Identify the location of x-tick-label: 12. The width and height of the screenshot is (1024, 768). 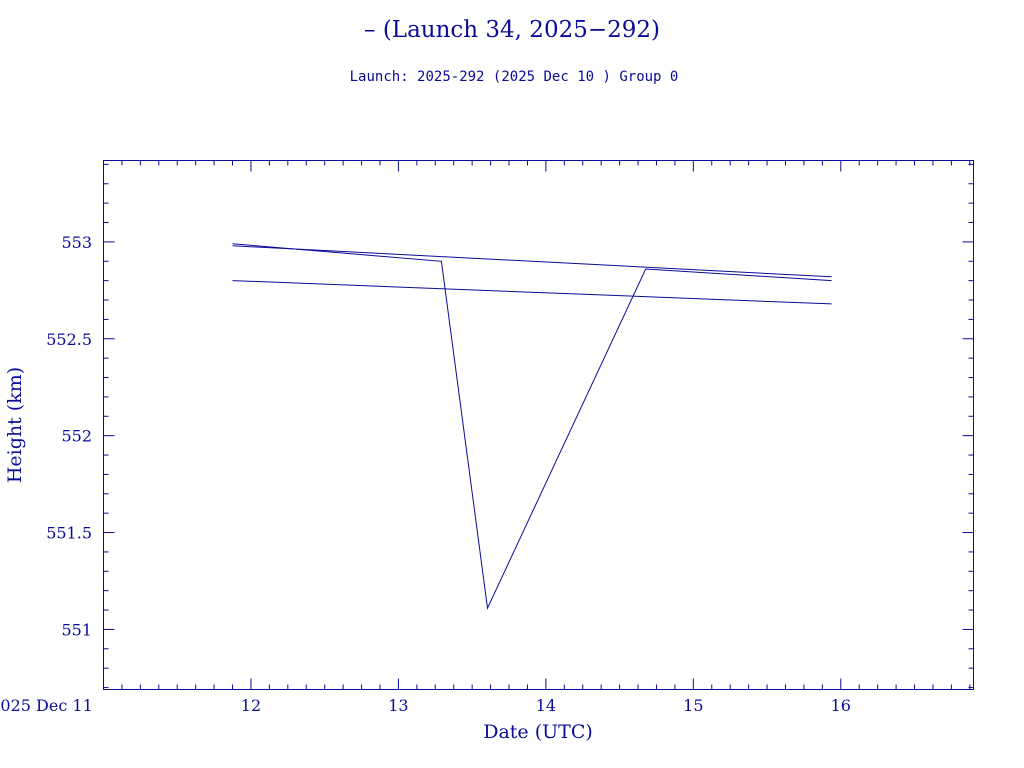
(251, 705).